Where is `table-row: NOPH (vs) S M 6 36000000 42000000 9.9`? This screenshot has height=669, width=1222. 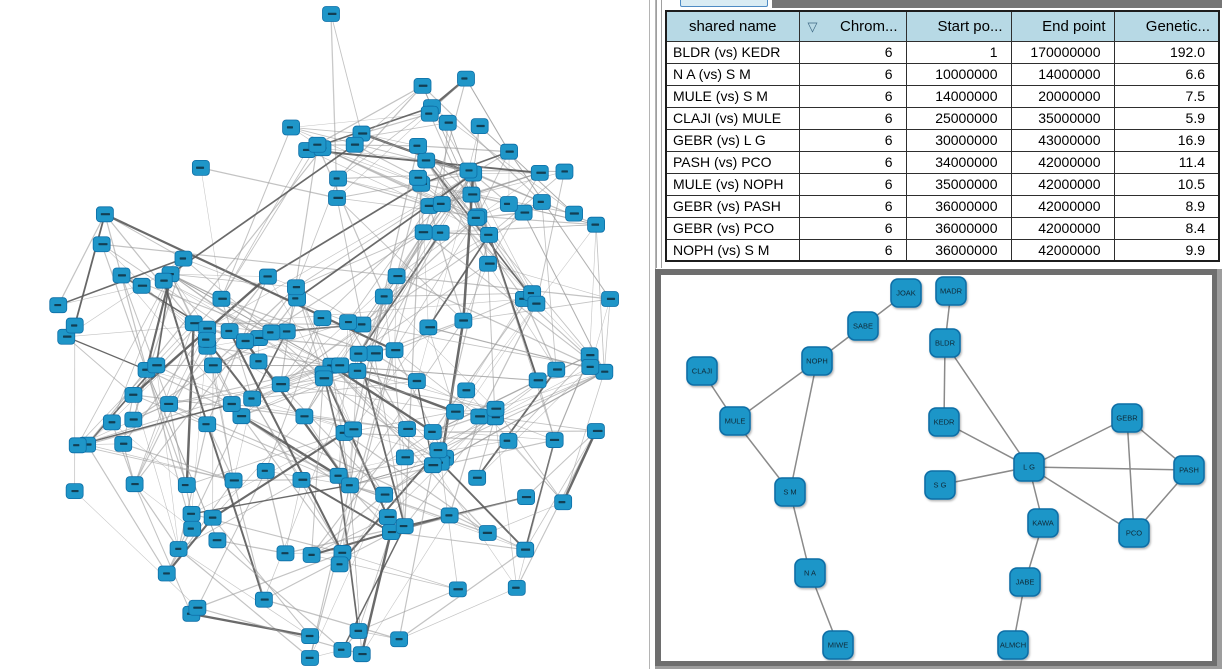
table-row: NOPH (vs) S M 6 36000000 42000000 9.9 is located at coordinates (942, 250).